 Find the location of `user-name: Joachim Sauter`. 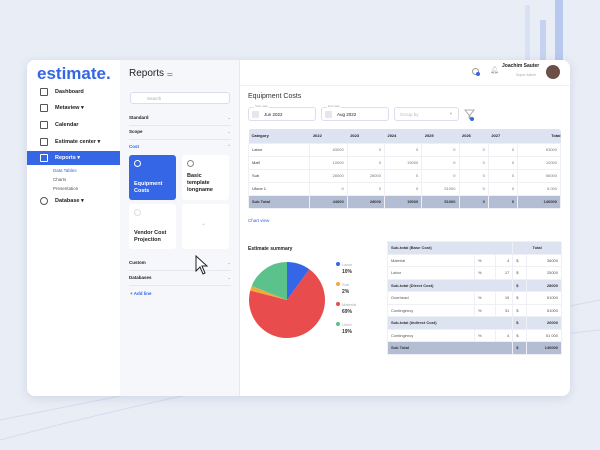

user-name: Joachim Sauter is located at coordinates (521, 66).